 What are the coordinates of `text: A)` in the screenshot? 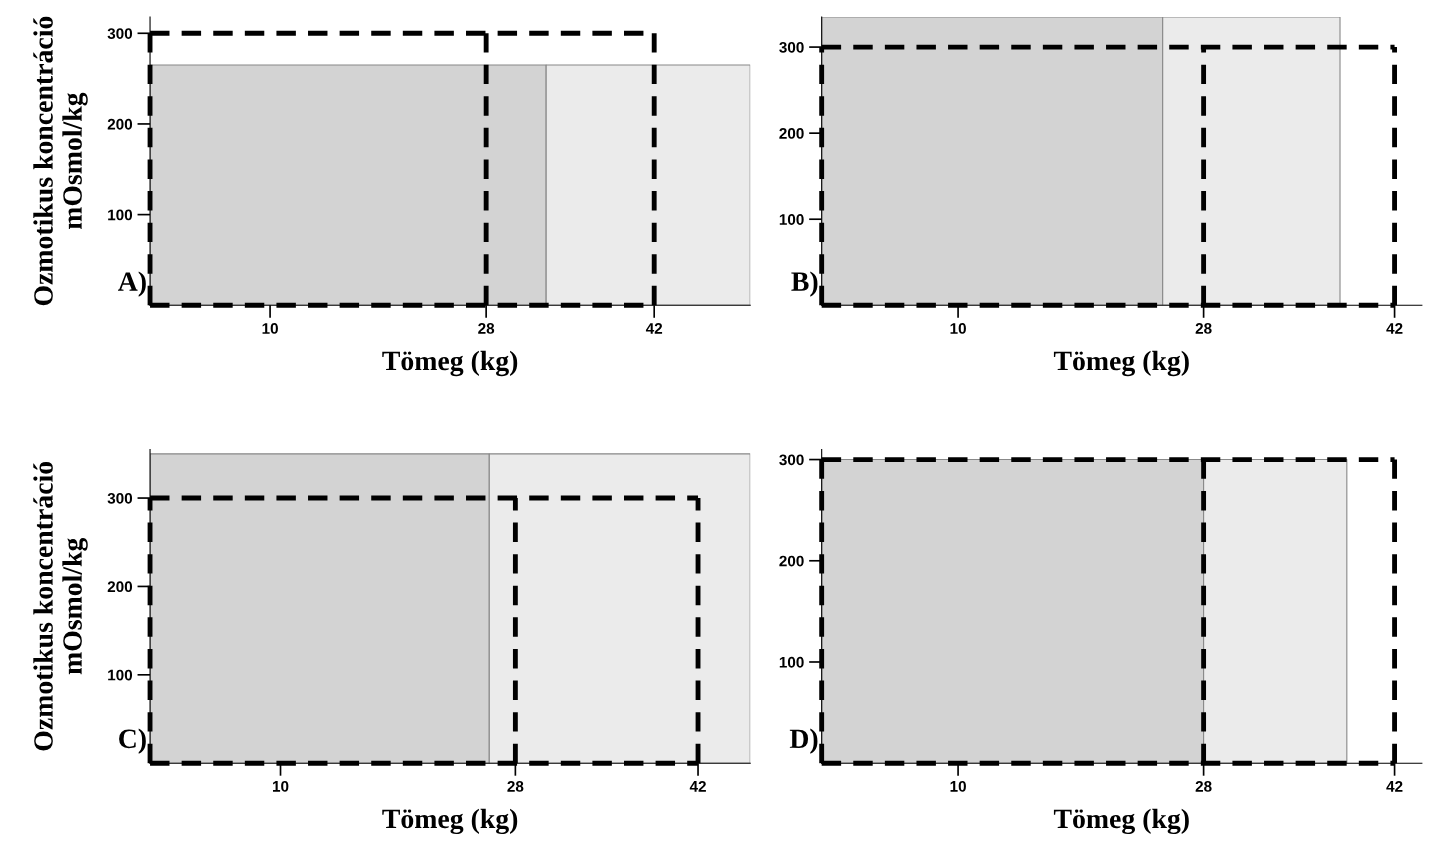 It's located at (132, 284).